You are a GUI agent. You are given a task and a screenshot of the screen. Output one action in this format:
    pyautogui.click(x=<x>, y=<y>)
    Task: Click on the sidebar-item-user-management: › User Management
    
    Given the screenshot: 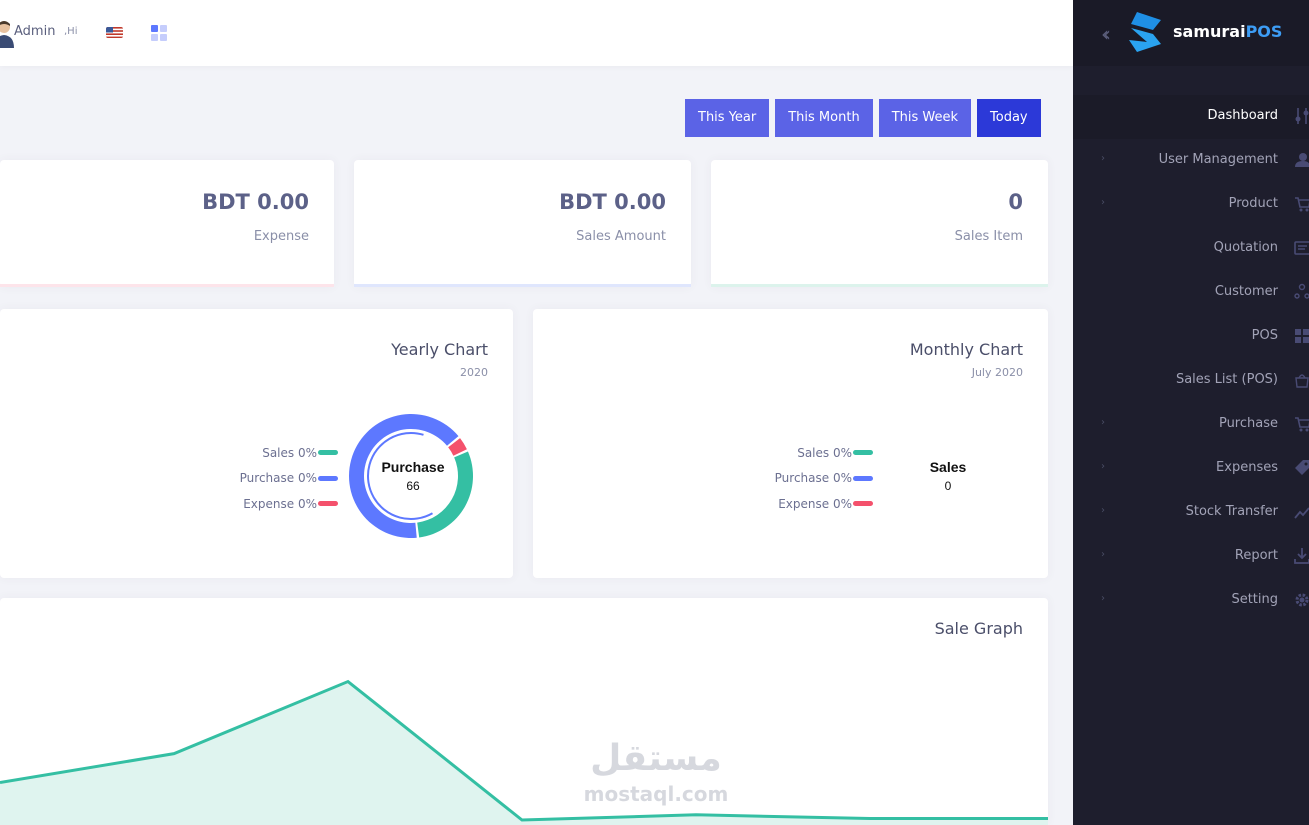 What is the action you would take?
    pyautogui.click(x=1191, y=161)
    